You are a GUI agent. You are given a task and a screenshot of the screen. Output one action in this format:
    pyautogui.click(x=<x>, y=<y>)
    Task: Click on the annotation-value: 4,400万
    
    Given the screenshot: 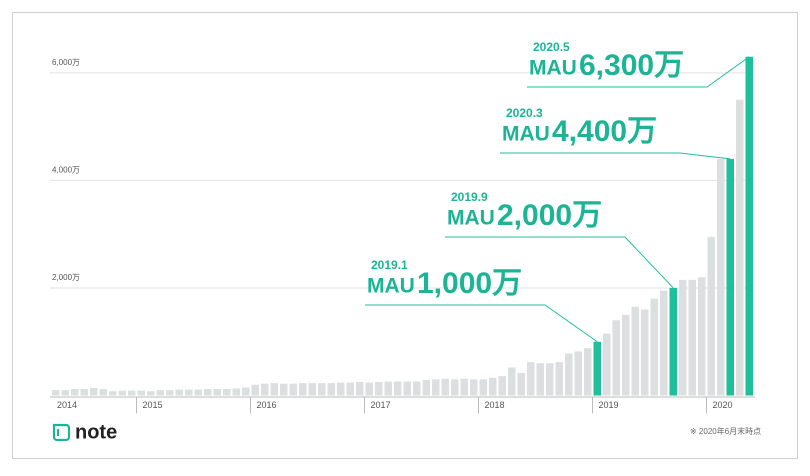 What is the action you would take?
    pyautogui.click(x=604, y=131)
    